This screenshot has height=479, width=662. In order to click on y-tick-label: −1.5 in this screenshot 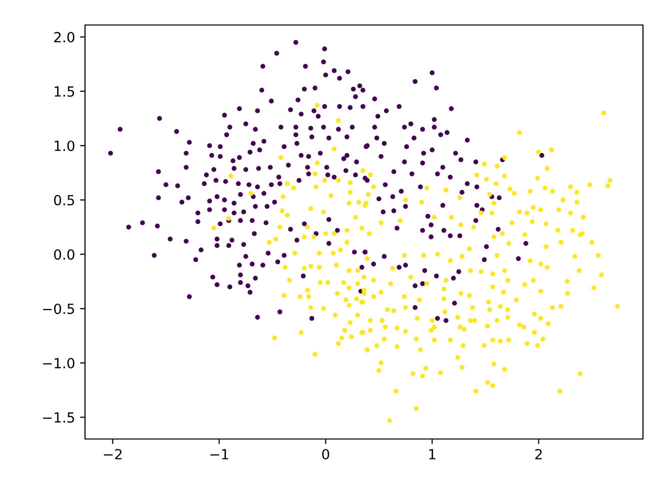, I will do `click(58, 417)`.